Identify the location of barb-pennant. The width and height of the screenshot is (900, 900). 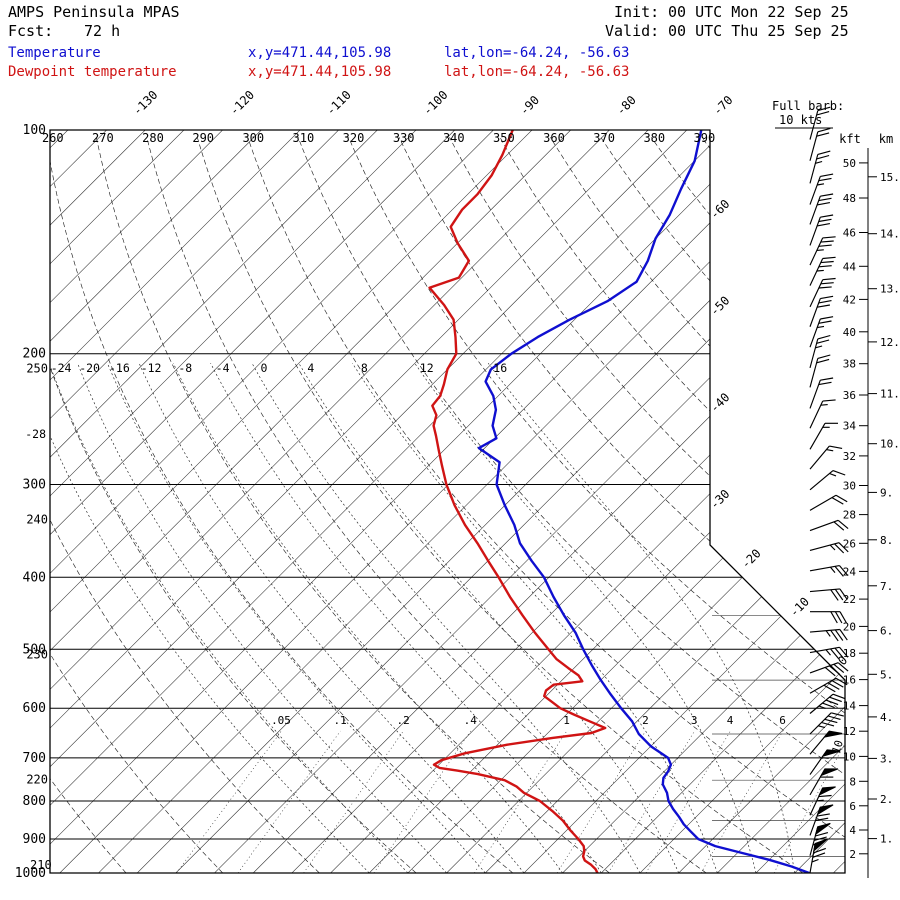
(820, 845).